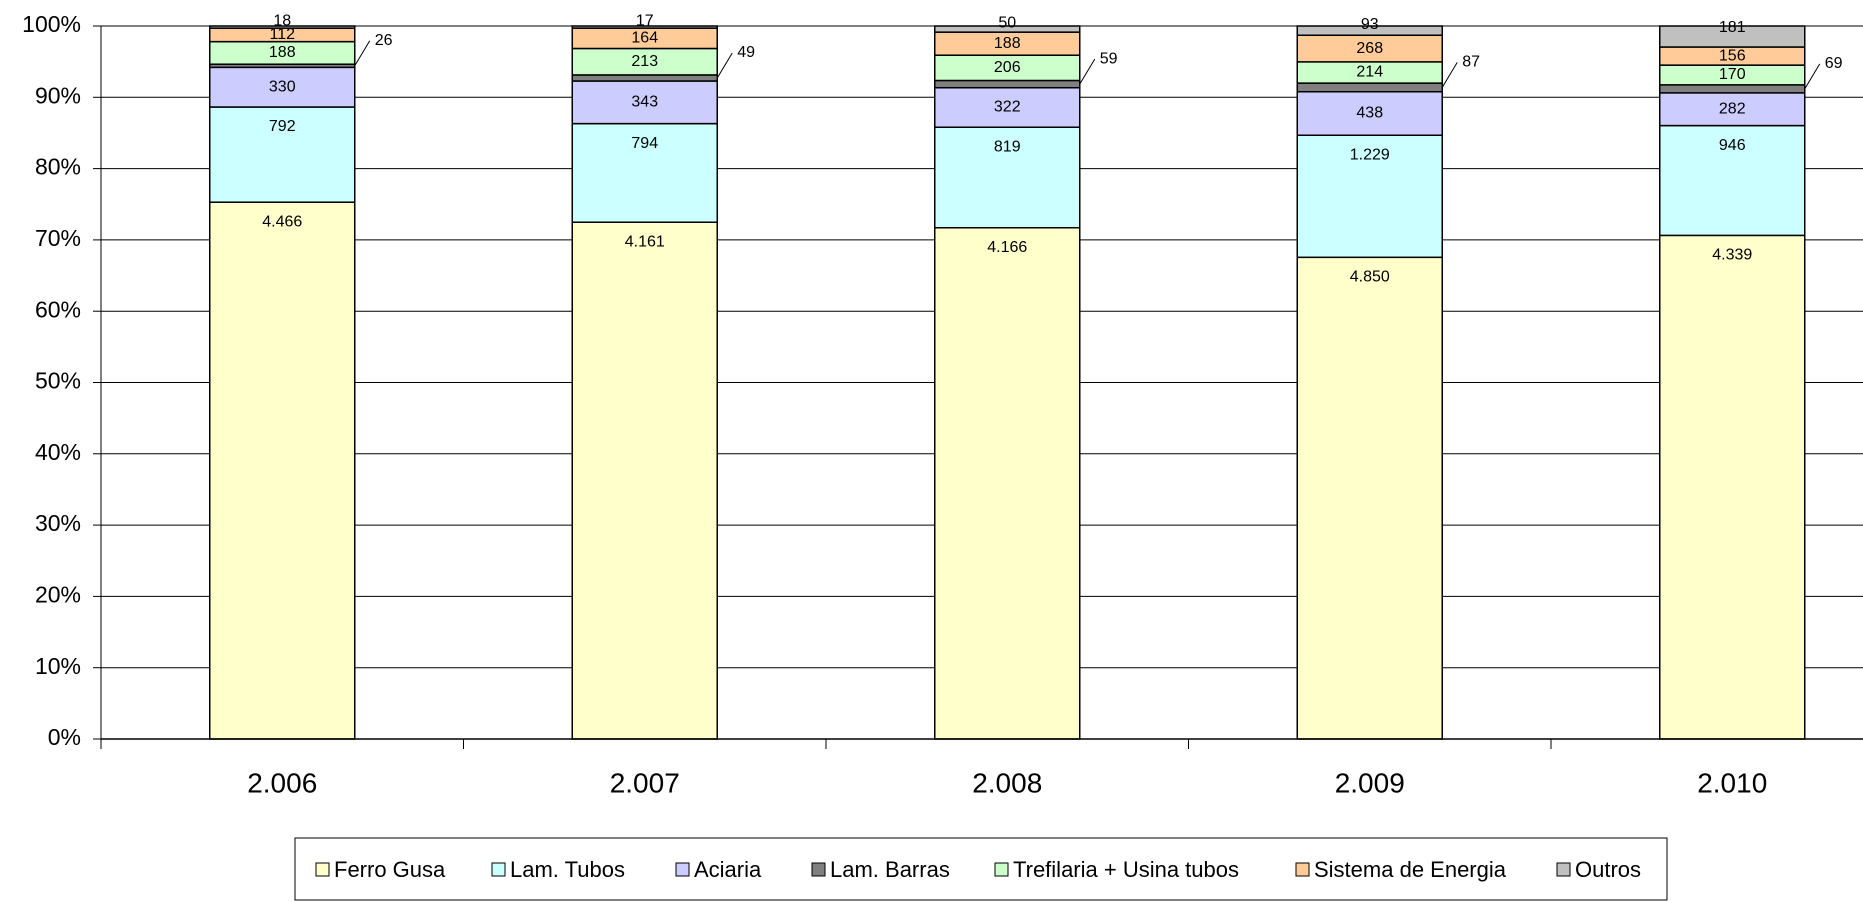 The image size is (1863, 902). What do you see at coordinates (282, 782) in the screenshot?
I see `x-tick-label: 2.006` at bounding box center [282, 782].